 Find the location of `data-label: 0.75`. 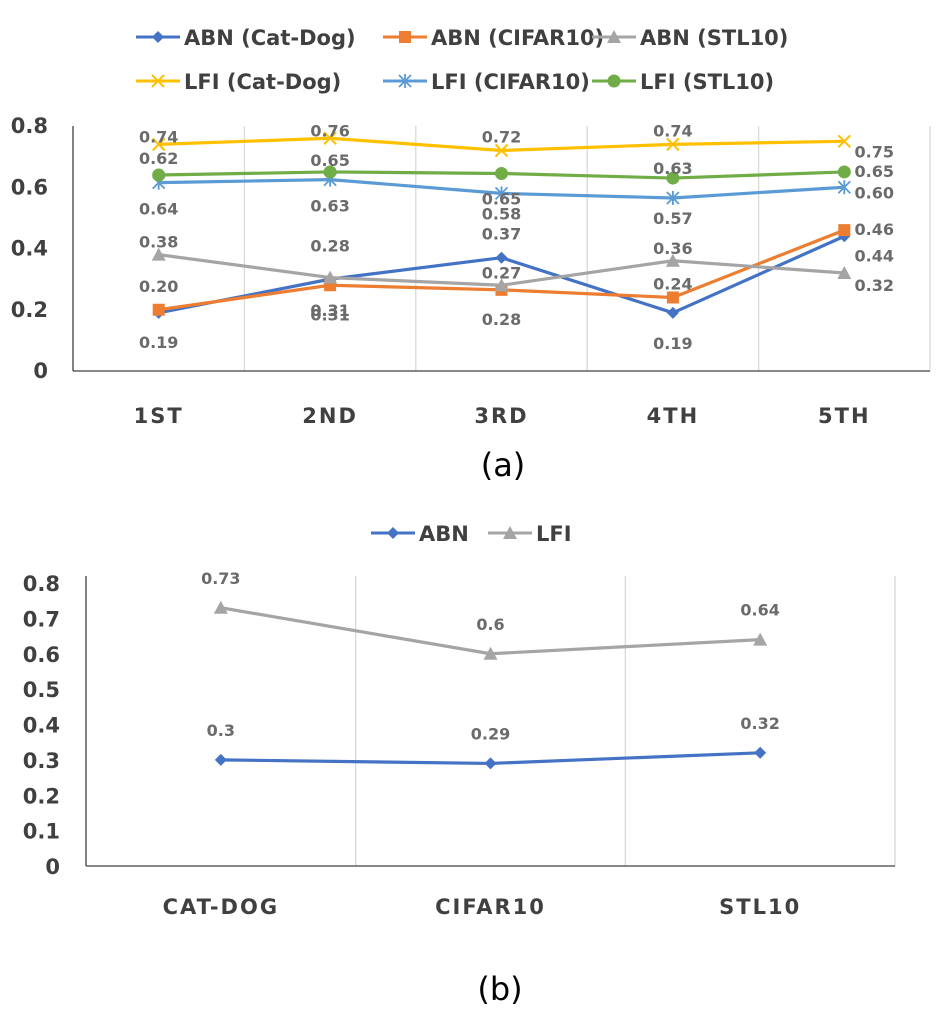

data-label: 0.75 is located at coordinates (874, 151).